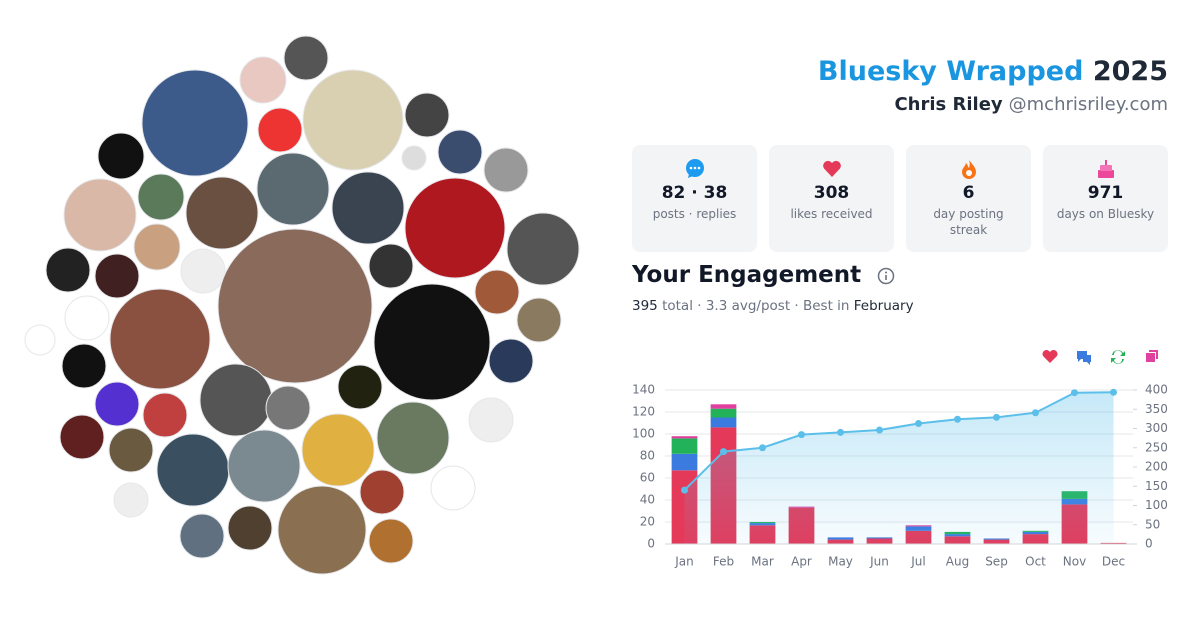  I want to click on x-tick-label: Oct, so click(1035, 562).